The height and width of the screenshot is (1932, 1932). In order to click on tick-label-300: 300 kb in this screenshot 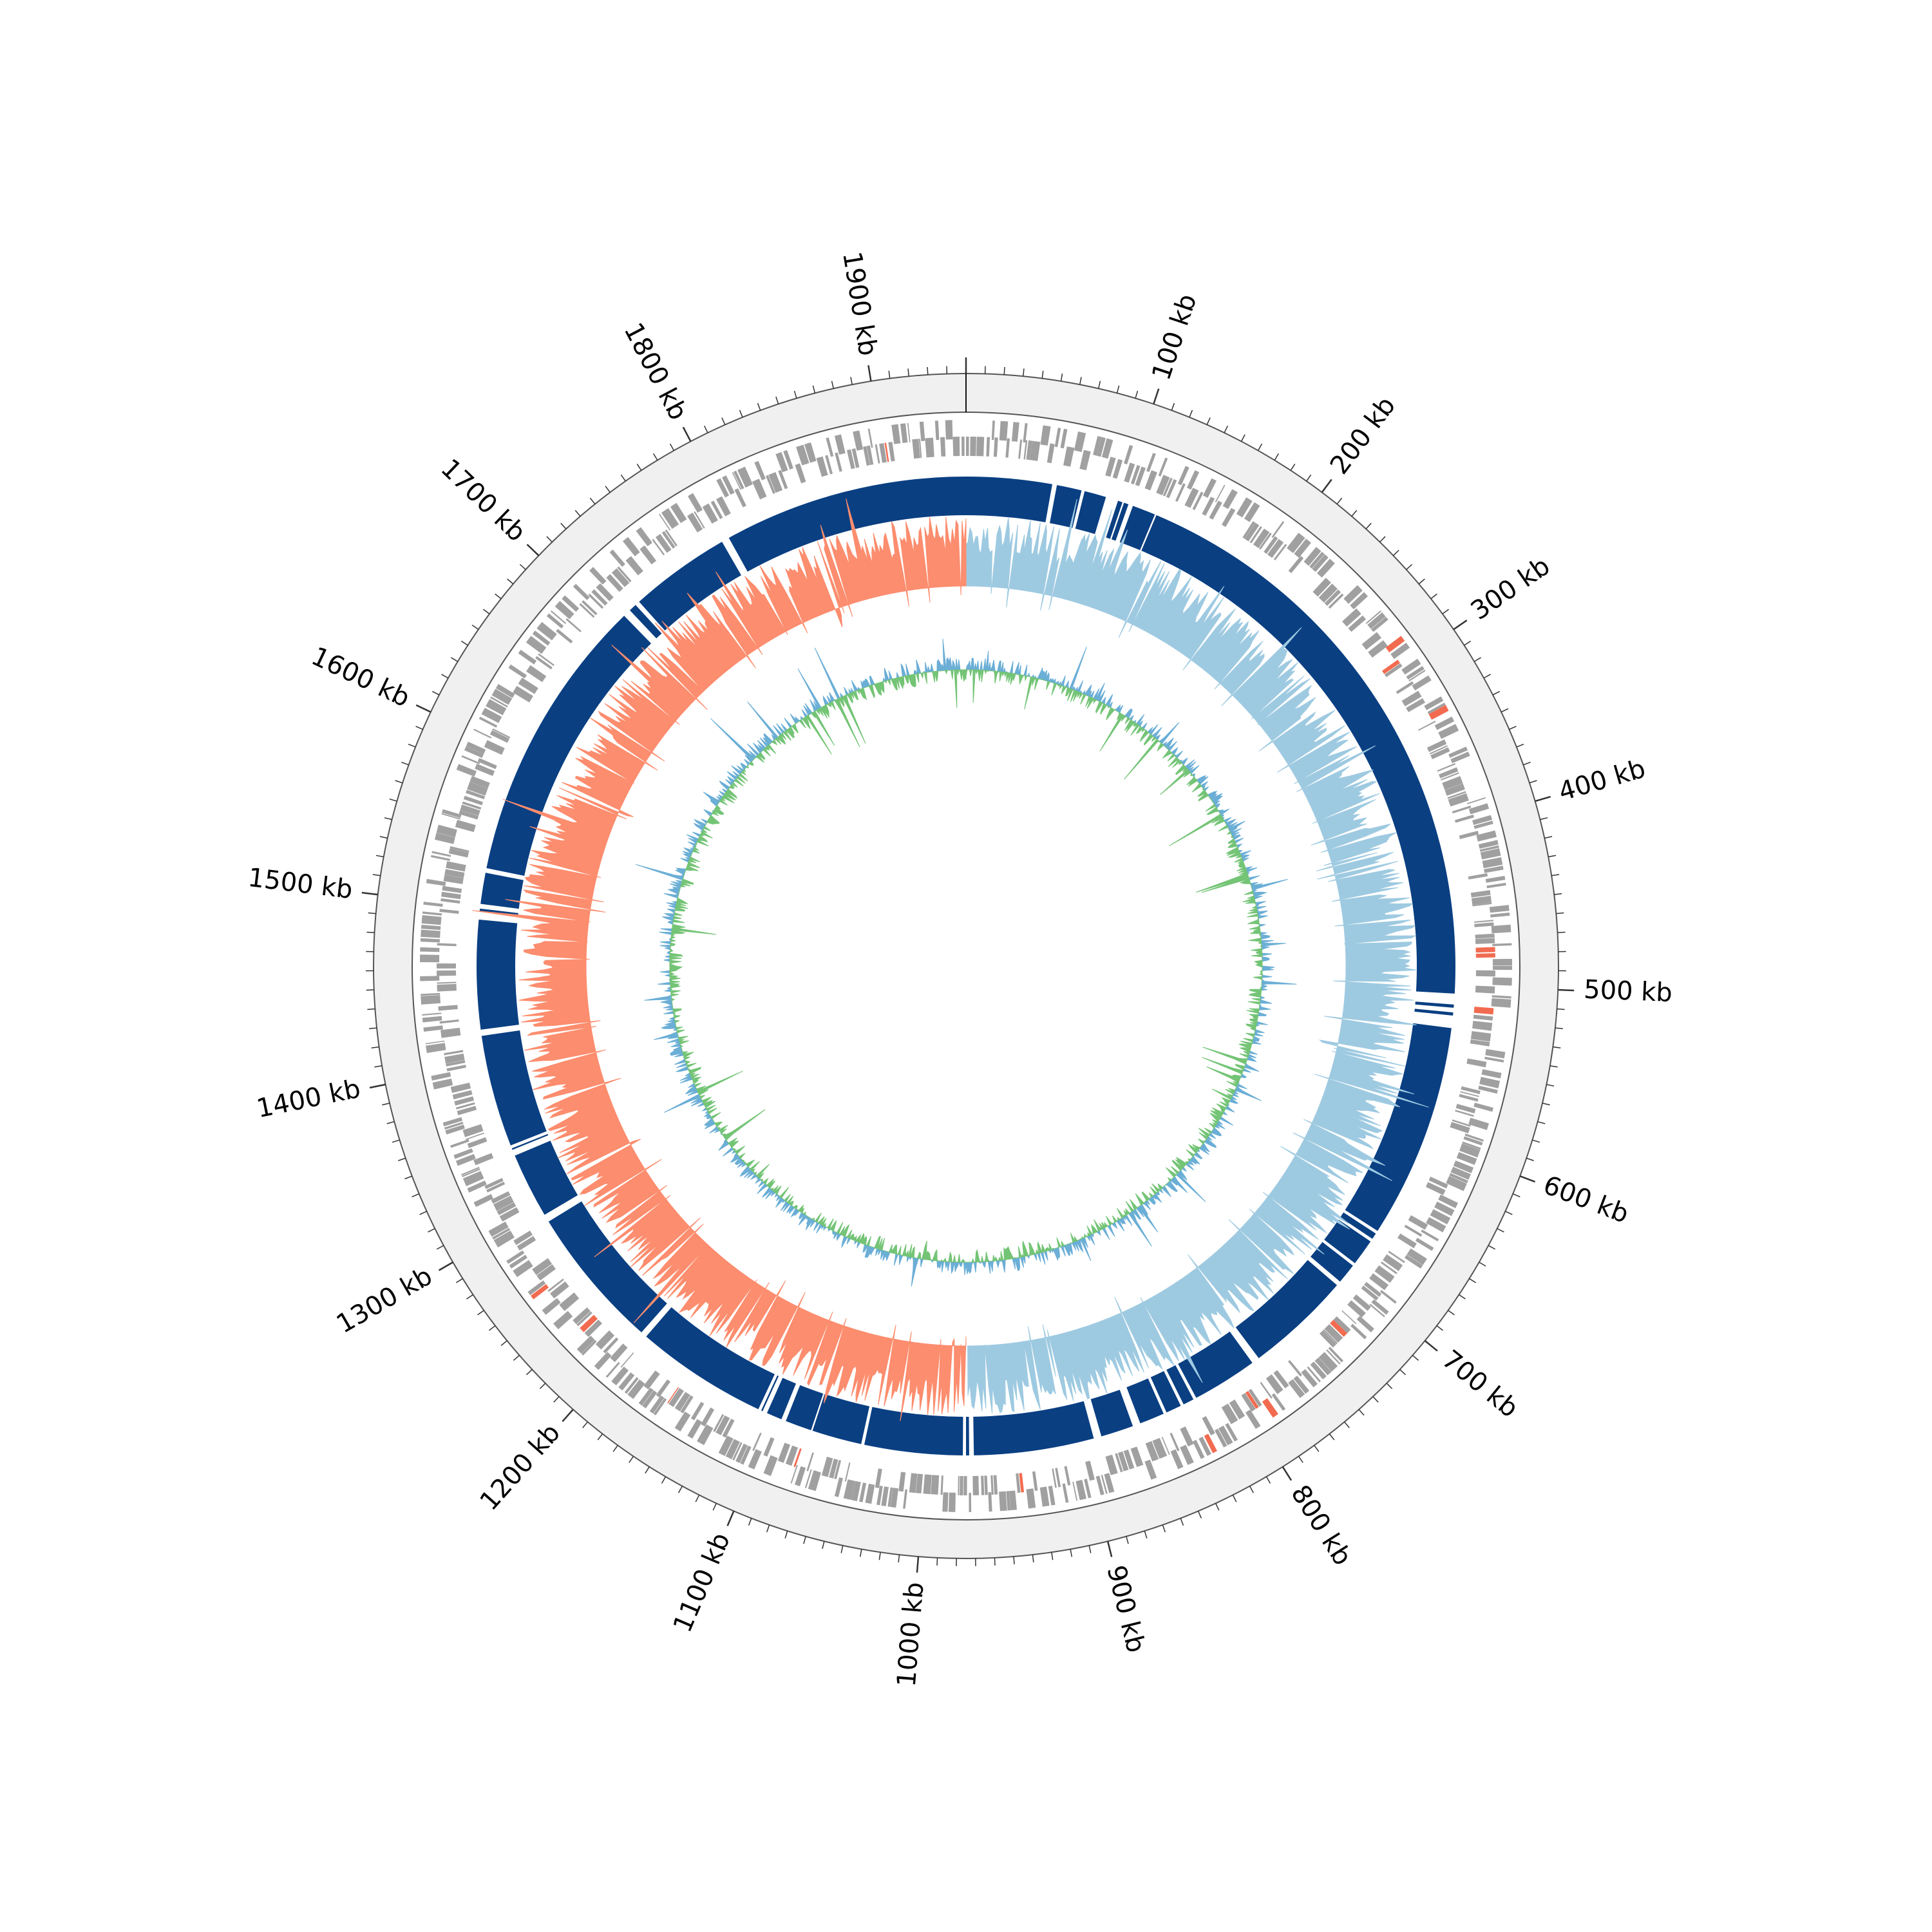, I will do `click(1510, 588)`.